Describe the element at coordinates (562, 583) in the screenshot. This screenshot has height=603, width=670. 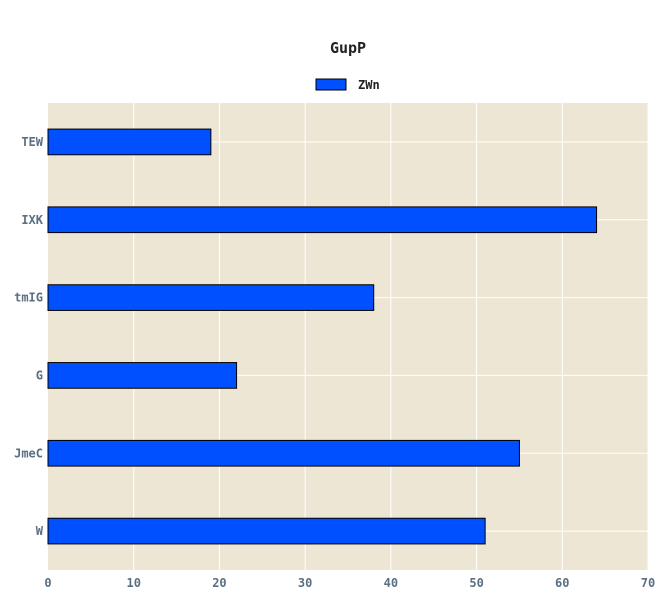
I see `x-tick-label: 60` at that location.